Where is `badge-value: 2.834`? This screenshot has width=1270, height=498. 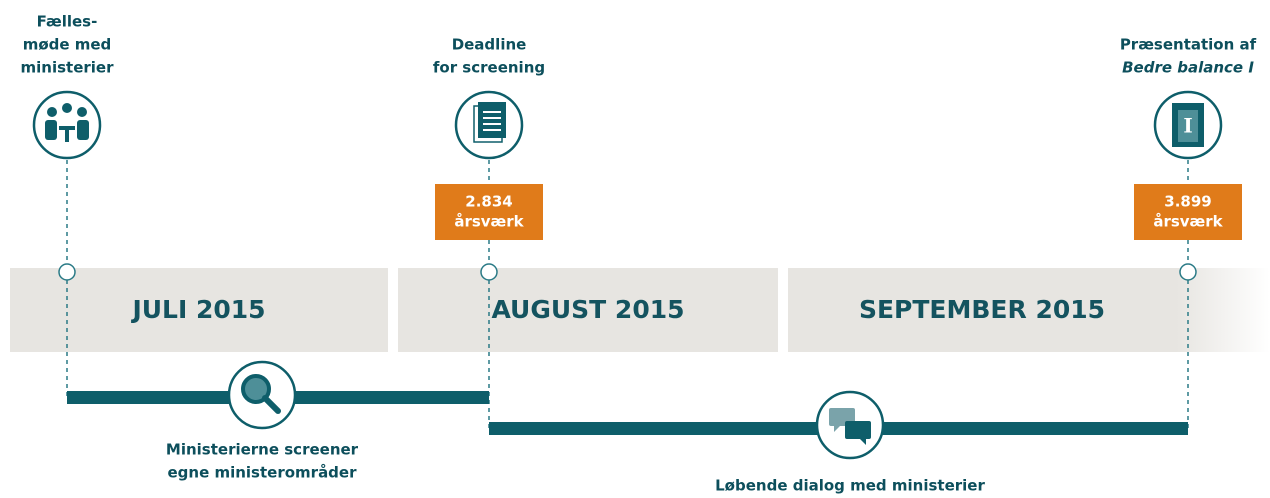 badge-value: 2.834 is located at coordinates (488, 202).